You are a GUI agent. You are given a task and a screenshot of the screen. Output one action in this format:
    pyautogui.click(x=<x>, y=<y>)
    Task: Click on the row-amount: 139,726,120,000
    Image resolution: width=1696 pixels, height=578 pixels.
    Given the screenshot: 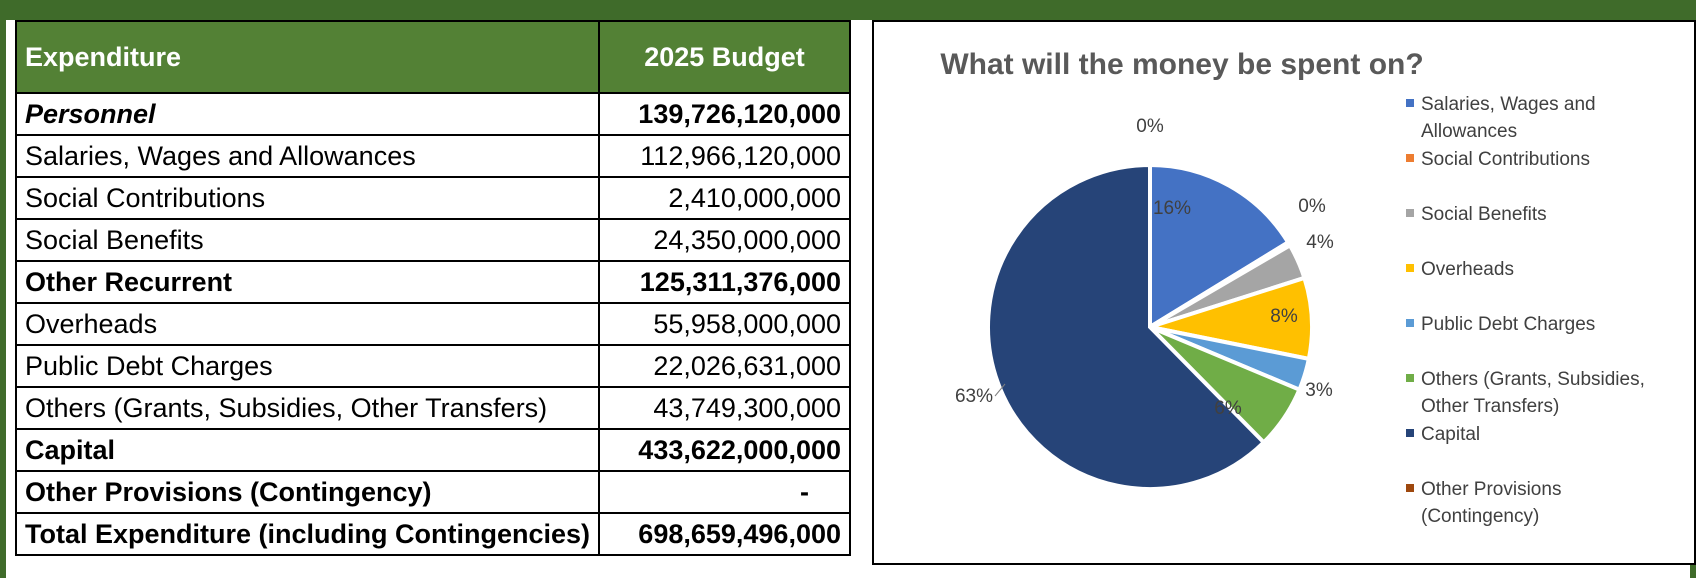 What is the action you would take?
    pyautogui.click(x=724, y=114)
    